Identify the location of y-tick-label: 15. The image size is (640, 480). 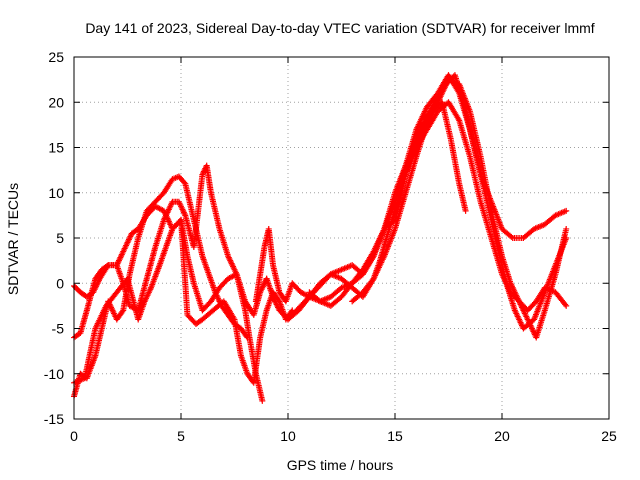
(56, 148).